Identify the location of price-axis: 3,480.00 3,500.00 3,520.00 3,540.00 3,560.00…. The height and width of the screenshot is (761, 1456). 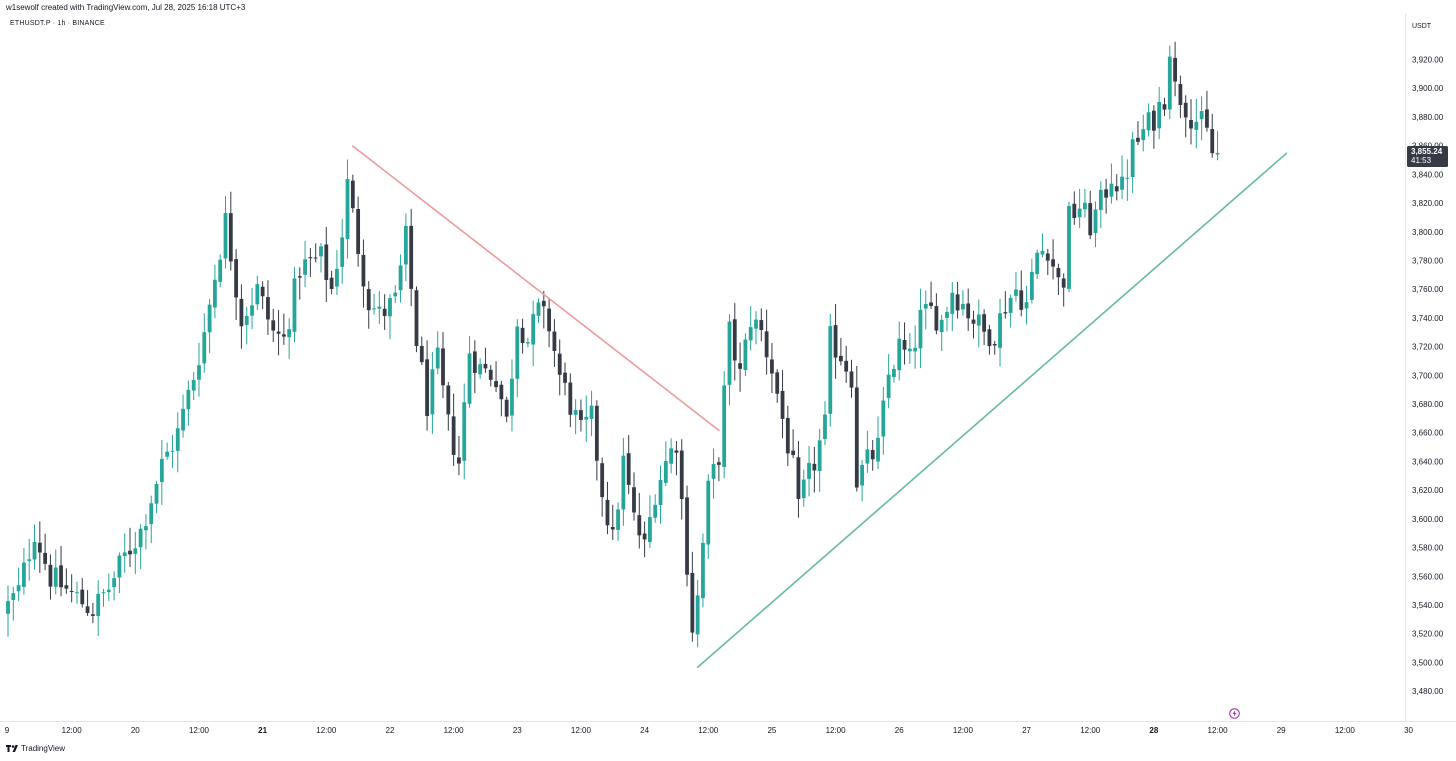
(1428, 376).